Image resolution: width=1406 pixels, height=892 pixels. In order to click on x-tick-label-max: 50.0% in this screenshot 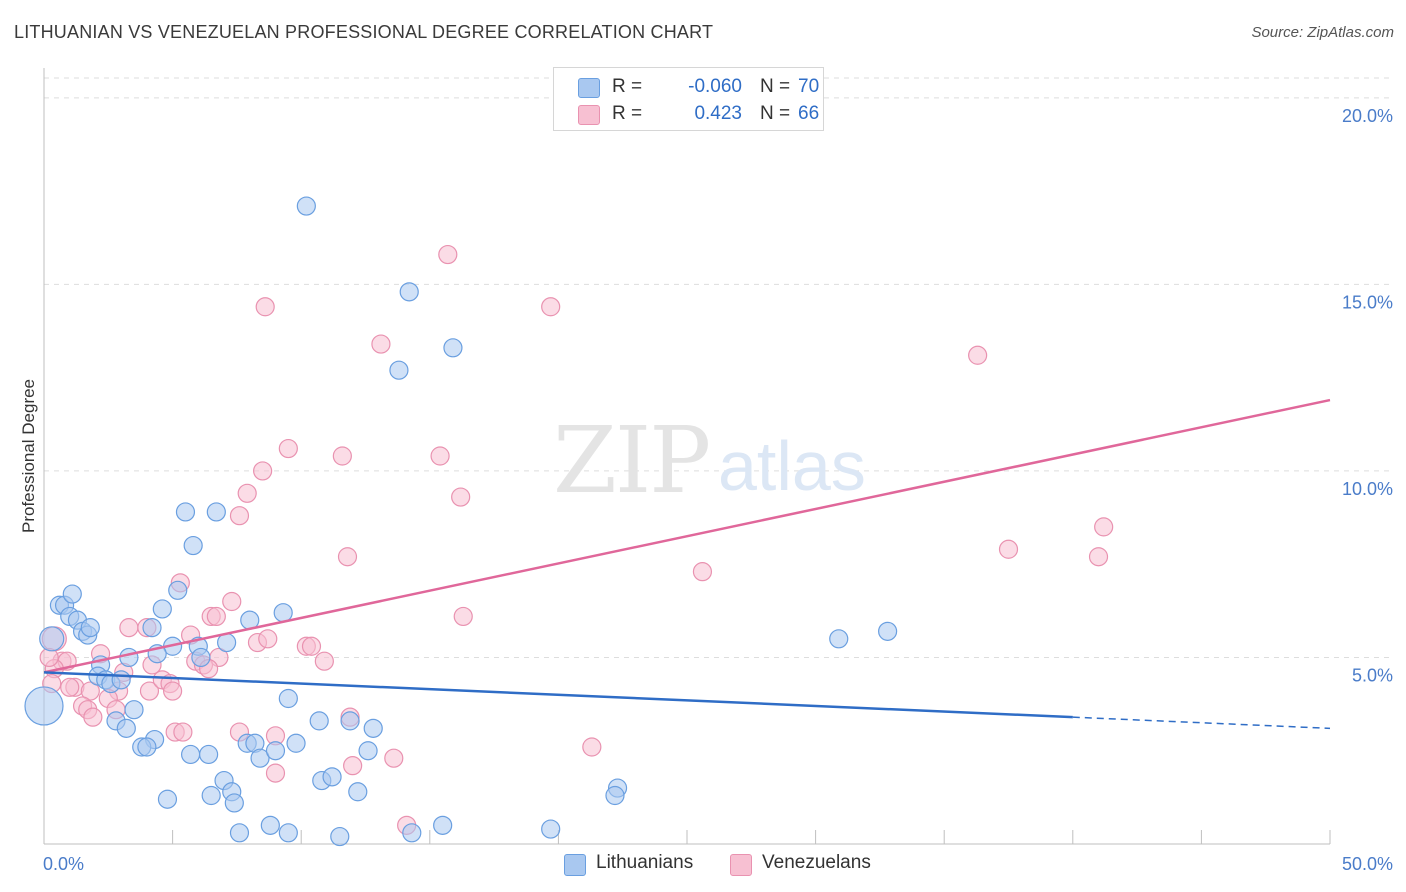, I will do `click(1367, 864)`.